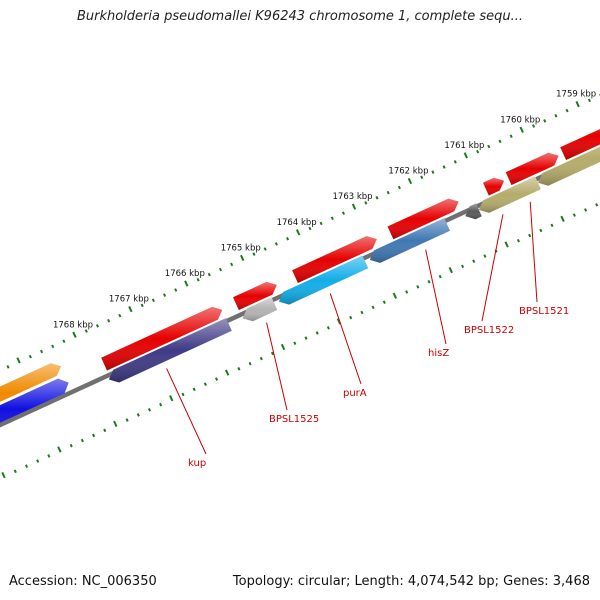  What do you see at coordinates (408, 172) in the screenshot?
I see `tick-label: 1762 kbp` at bounding box center [408, 172].